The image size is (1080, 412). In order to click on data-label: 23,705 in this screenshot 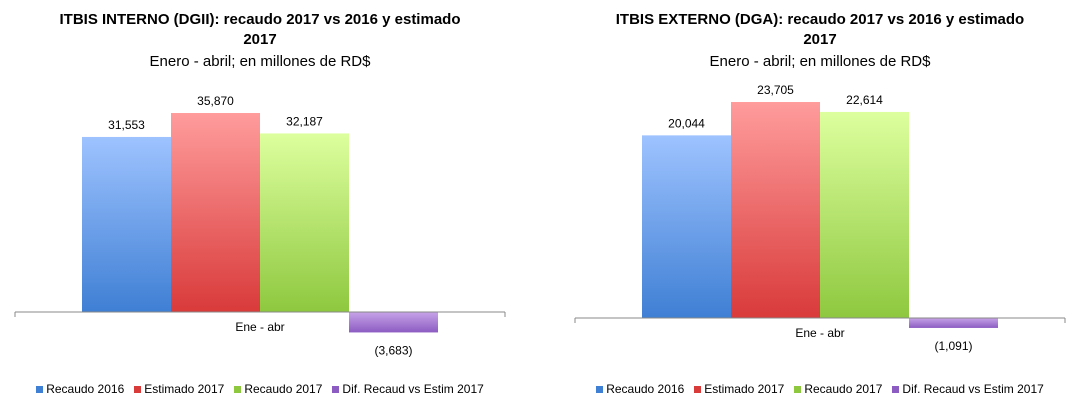, I will do `click(775, 90)`.